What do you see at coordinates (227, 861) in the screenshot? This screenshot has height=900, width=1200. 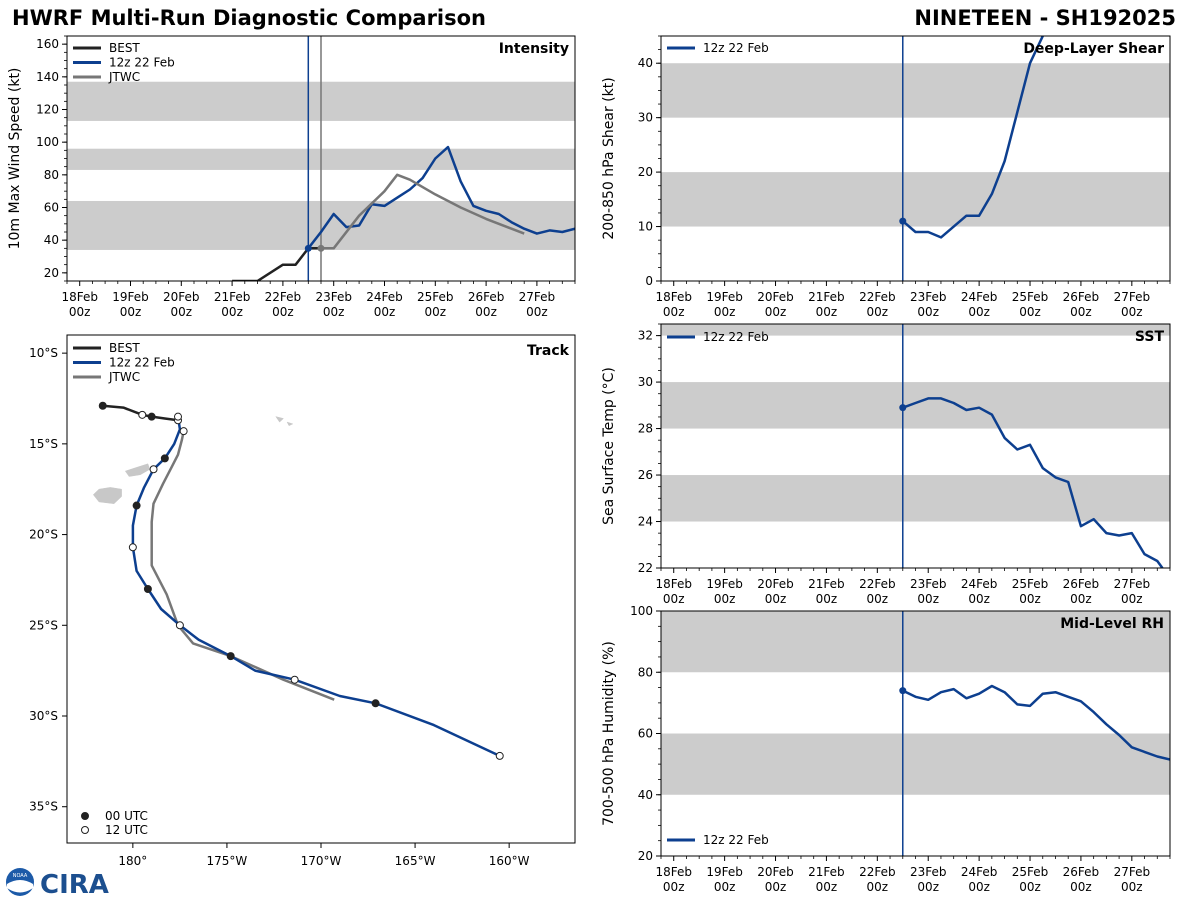 I see `track-xtick-label: 175°W` at bounding box center [227, 861].